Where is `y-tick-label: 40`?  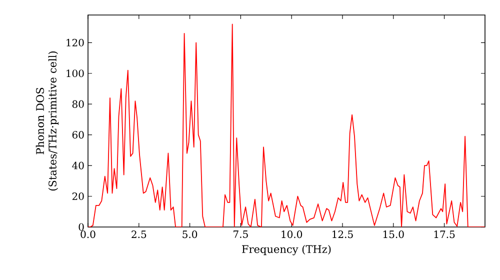
y-tick-label: 40 is located at coordinates (78, 166).